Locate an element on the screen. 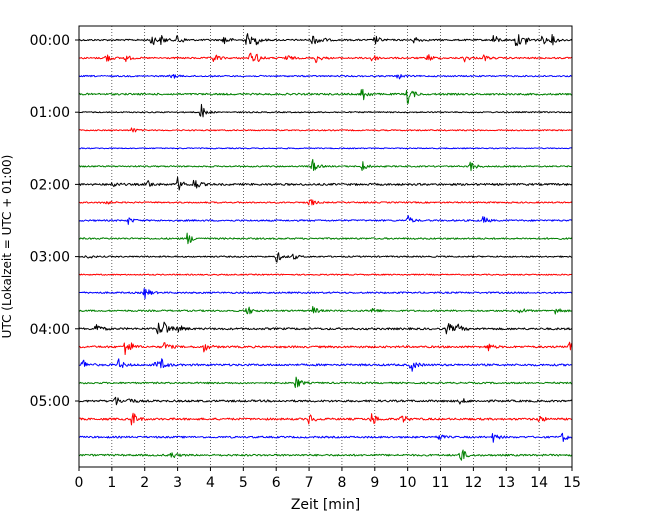 The image size is (650, 520). x-tick-label: 13 is located at coordinates (506, 483).